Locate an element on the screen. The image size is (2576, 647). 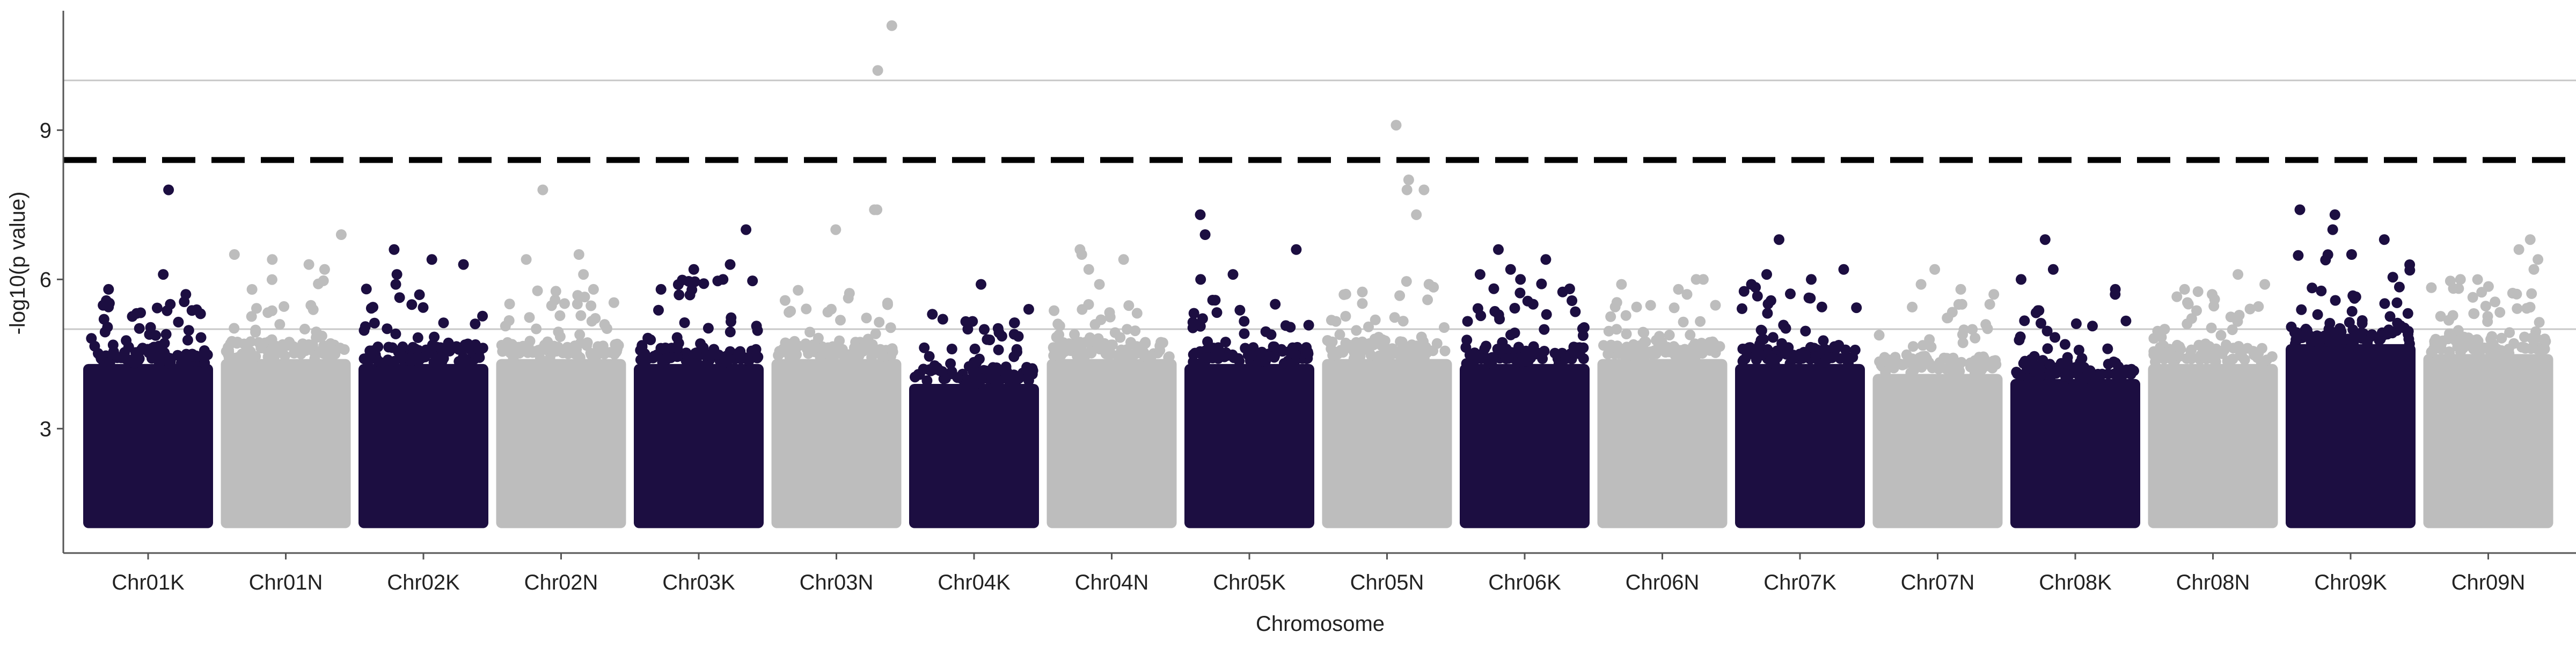
y-tick-label: 6 is located at coordinates (46, 280).